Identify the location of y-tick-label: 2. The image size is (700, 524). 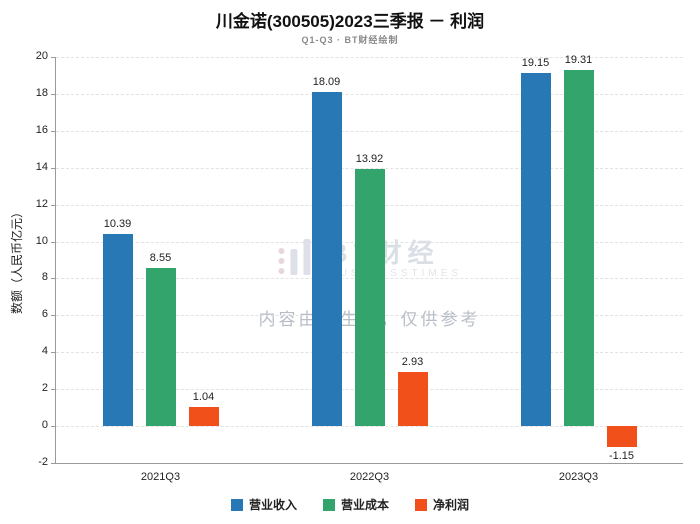
(44, 388).